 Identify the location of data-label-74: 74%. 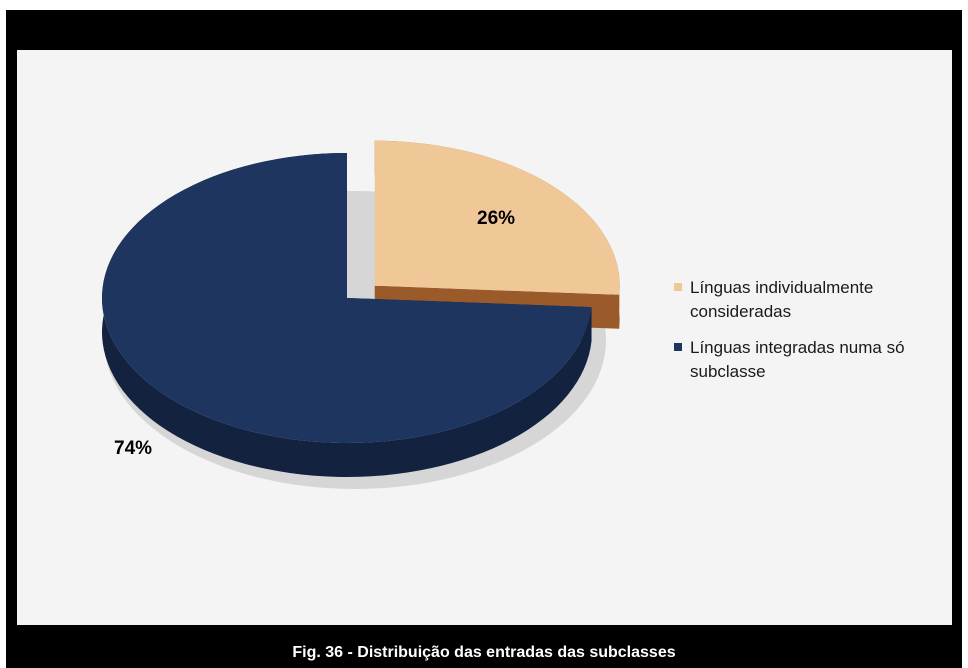
(133, 448).